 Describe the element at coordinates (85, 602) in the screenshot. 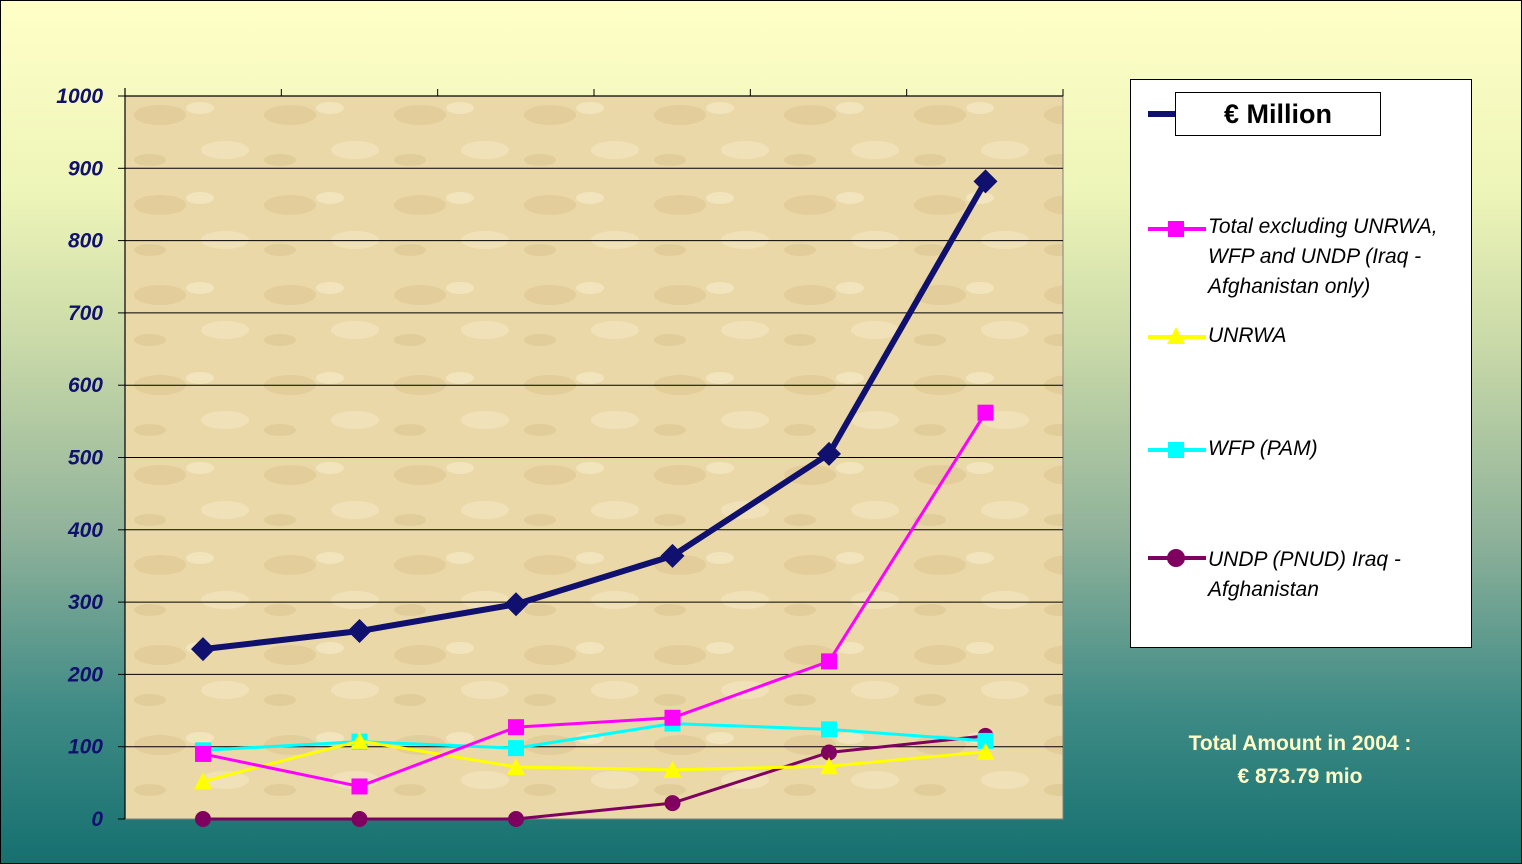

I see `y-tick-label: 300` at that location.